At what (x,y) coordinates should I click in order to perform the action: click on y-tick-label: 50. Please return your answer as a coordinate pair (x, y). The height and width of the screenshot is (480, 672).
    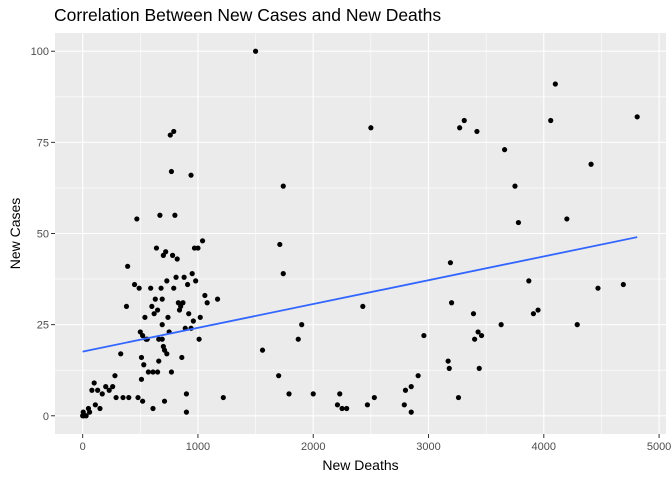
    Looking at the image, I should click on (43, 235).